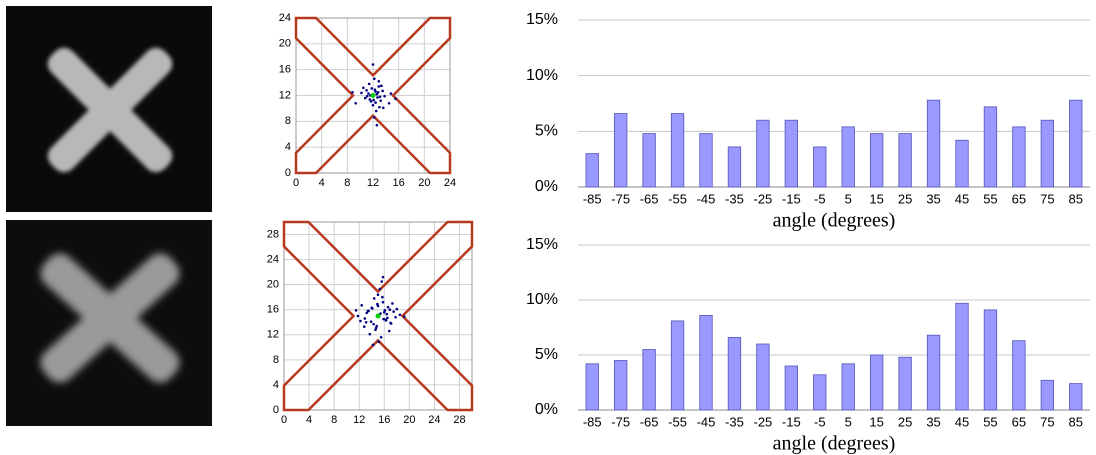 This screenshot has height=455, width=1096. What do you see at coordinates (905, 421) in the screenshot?
I see `x-tick-label: 25` at bounding box center [905, 421].